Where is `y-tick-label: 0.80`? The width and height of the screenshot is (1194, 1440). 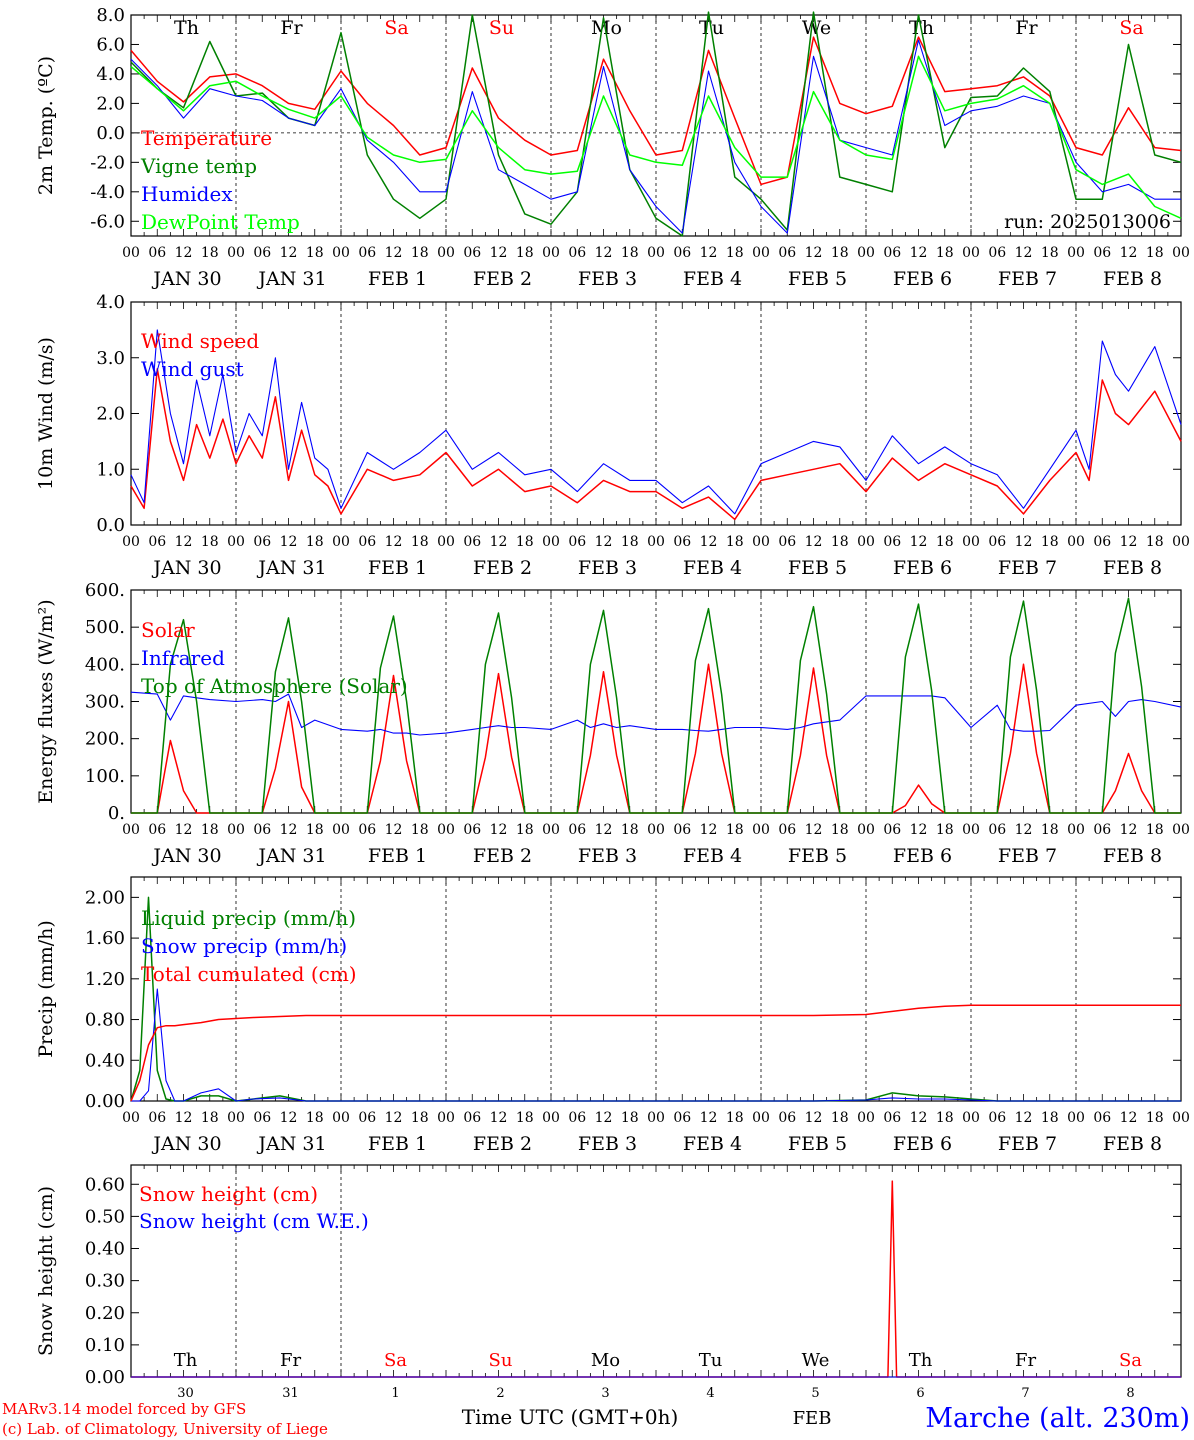 y-tick-label: 0.80 is located at coordinates (105, 1020).